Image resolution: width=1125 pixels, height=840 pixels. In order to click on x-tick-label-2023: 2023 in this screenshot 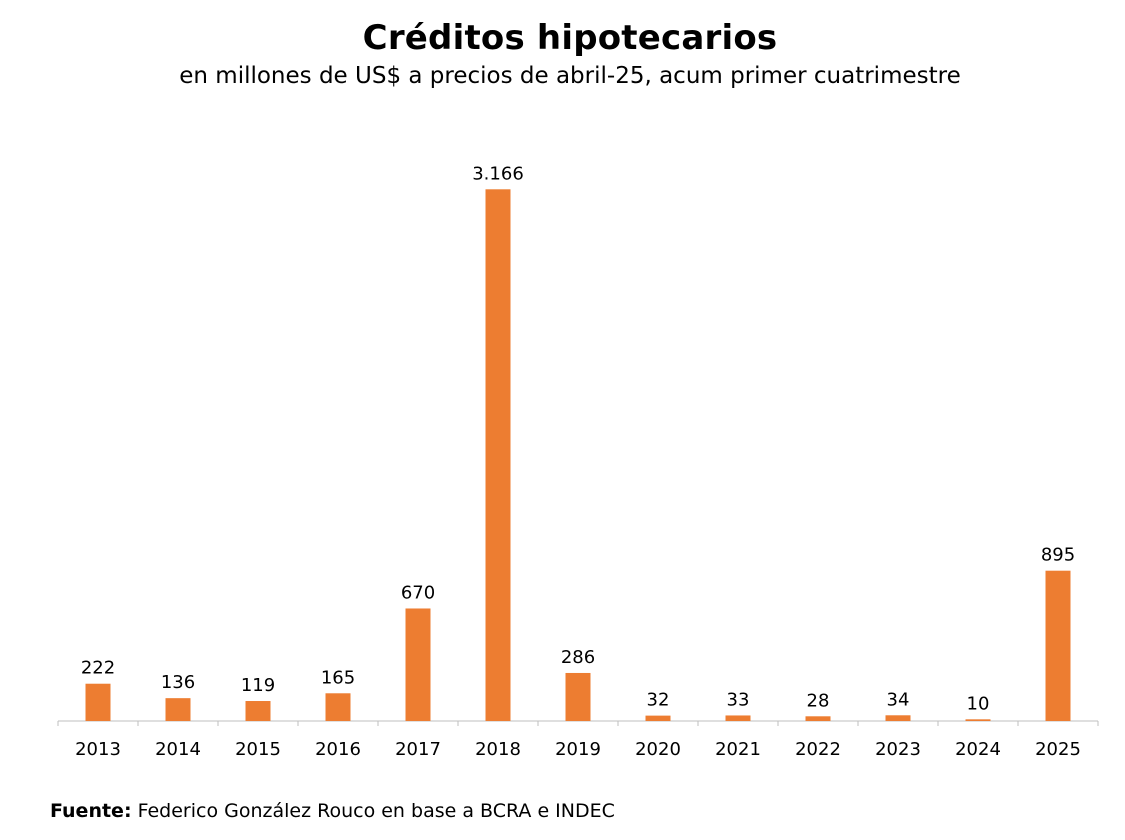, I will do `click(898, 749)`.